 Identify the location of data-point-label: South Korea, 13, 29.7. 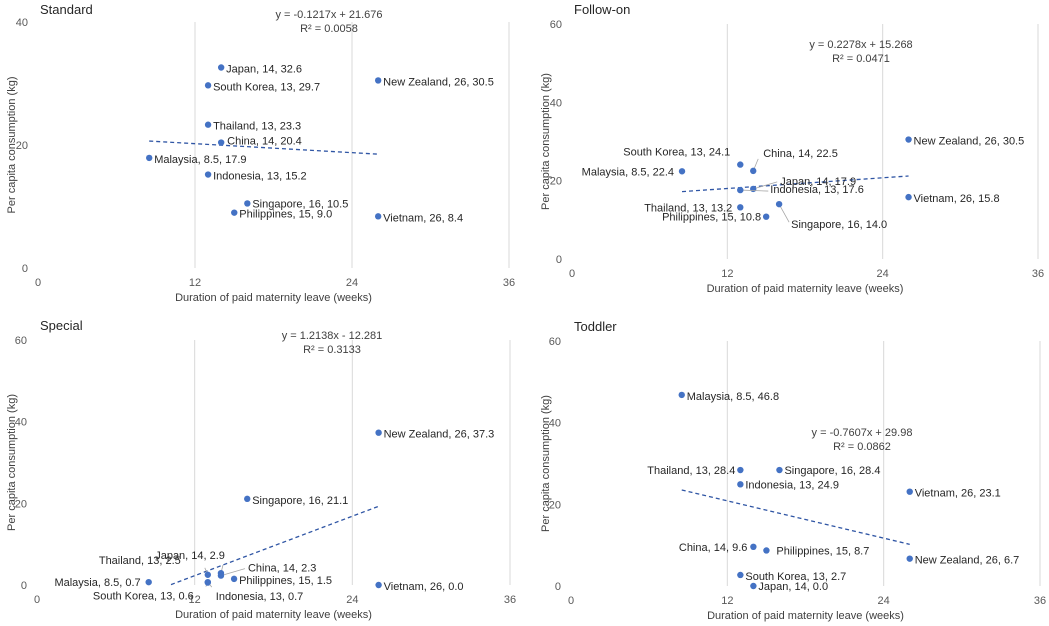
(266, 87).